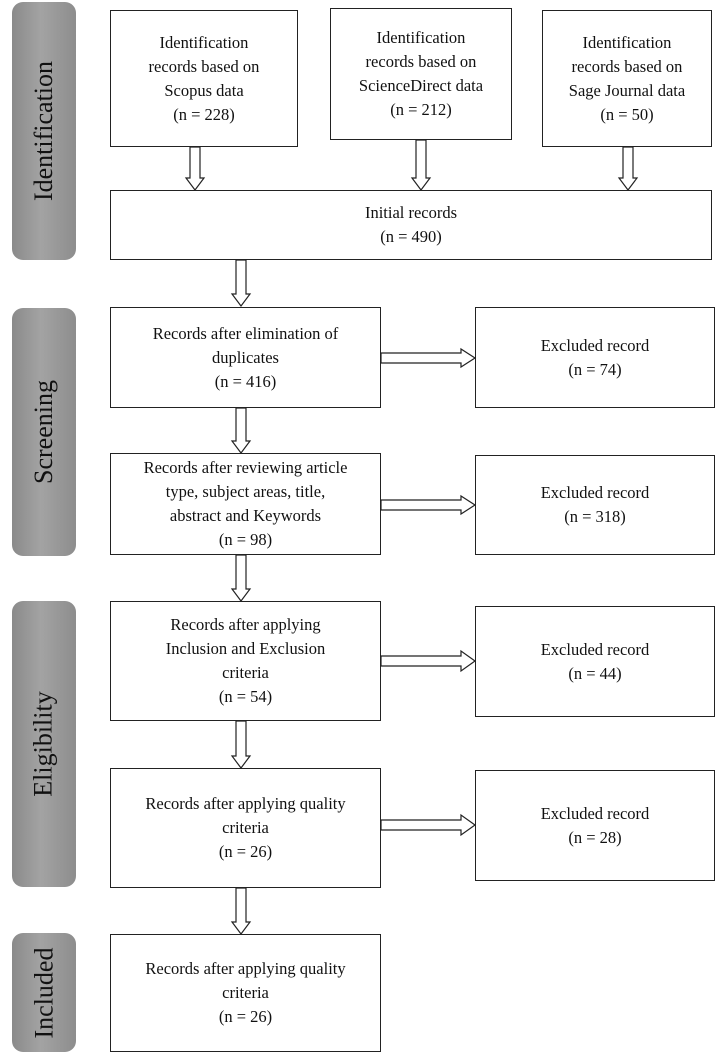 This screenshot has width=715, height=1052. Describe the element at coordinates (245, 696) in the screenshot. I see `criteria-records-count: (n = 54)` at that location.